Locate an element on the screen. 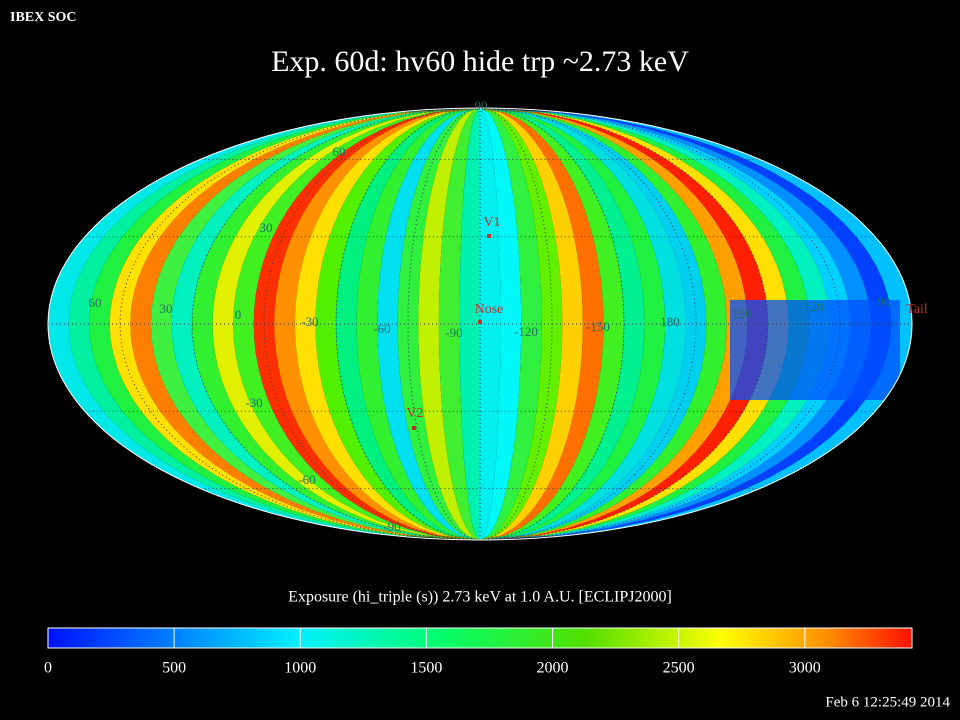 This screenshot has height=720, width=960. colorbar-tick-label: 2500 is located at coordinates (679, 668).